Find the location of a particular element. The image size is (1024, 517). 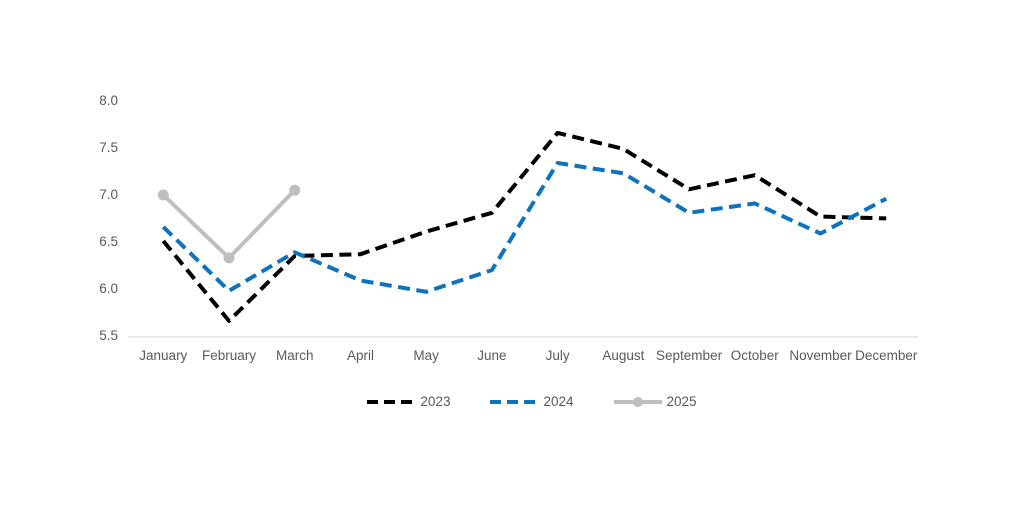

y-tick-label: 6.0 is located at coordinates (108, 288).